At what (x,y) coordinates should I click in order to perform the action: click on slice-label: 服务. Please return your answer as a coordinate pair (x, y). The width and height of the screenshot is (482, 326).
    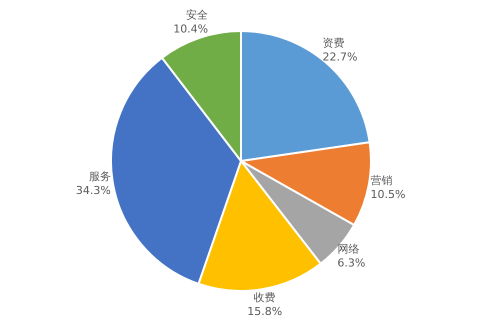
    Looking at the image, I should click on (99, 177).